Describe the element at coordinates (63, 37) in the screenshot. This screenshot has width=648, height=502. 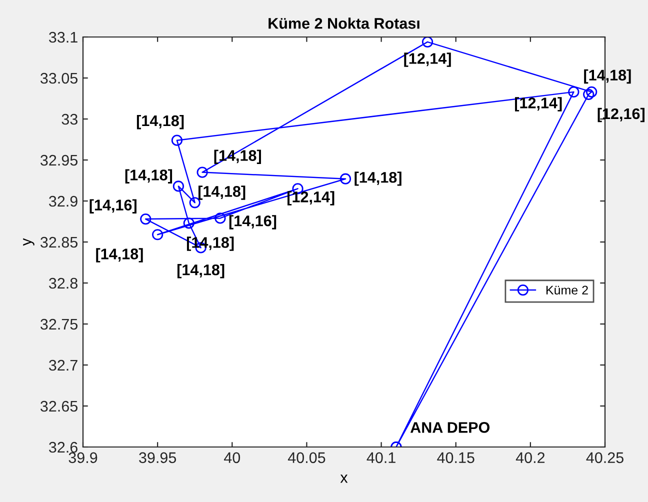
I see `y-tick-label: 33.1` at that location.